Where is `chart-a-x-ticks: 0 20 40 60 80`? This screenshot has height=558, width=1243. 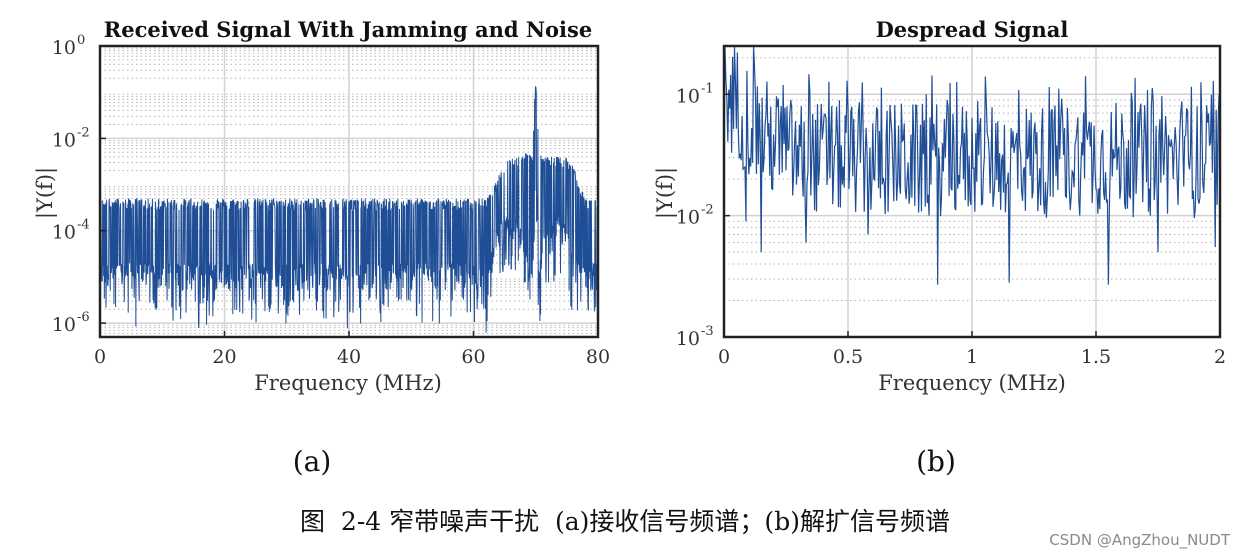 chart-a-x-ticks: 0 20 40 60 80 is located at coordinates (352, 349).